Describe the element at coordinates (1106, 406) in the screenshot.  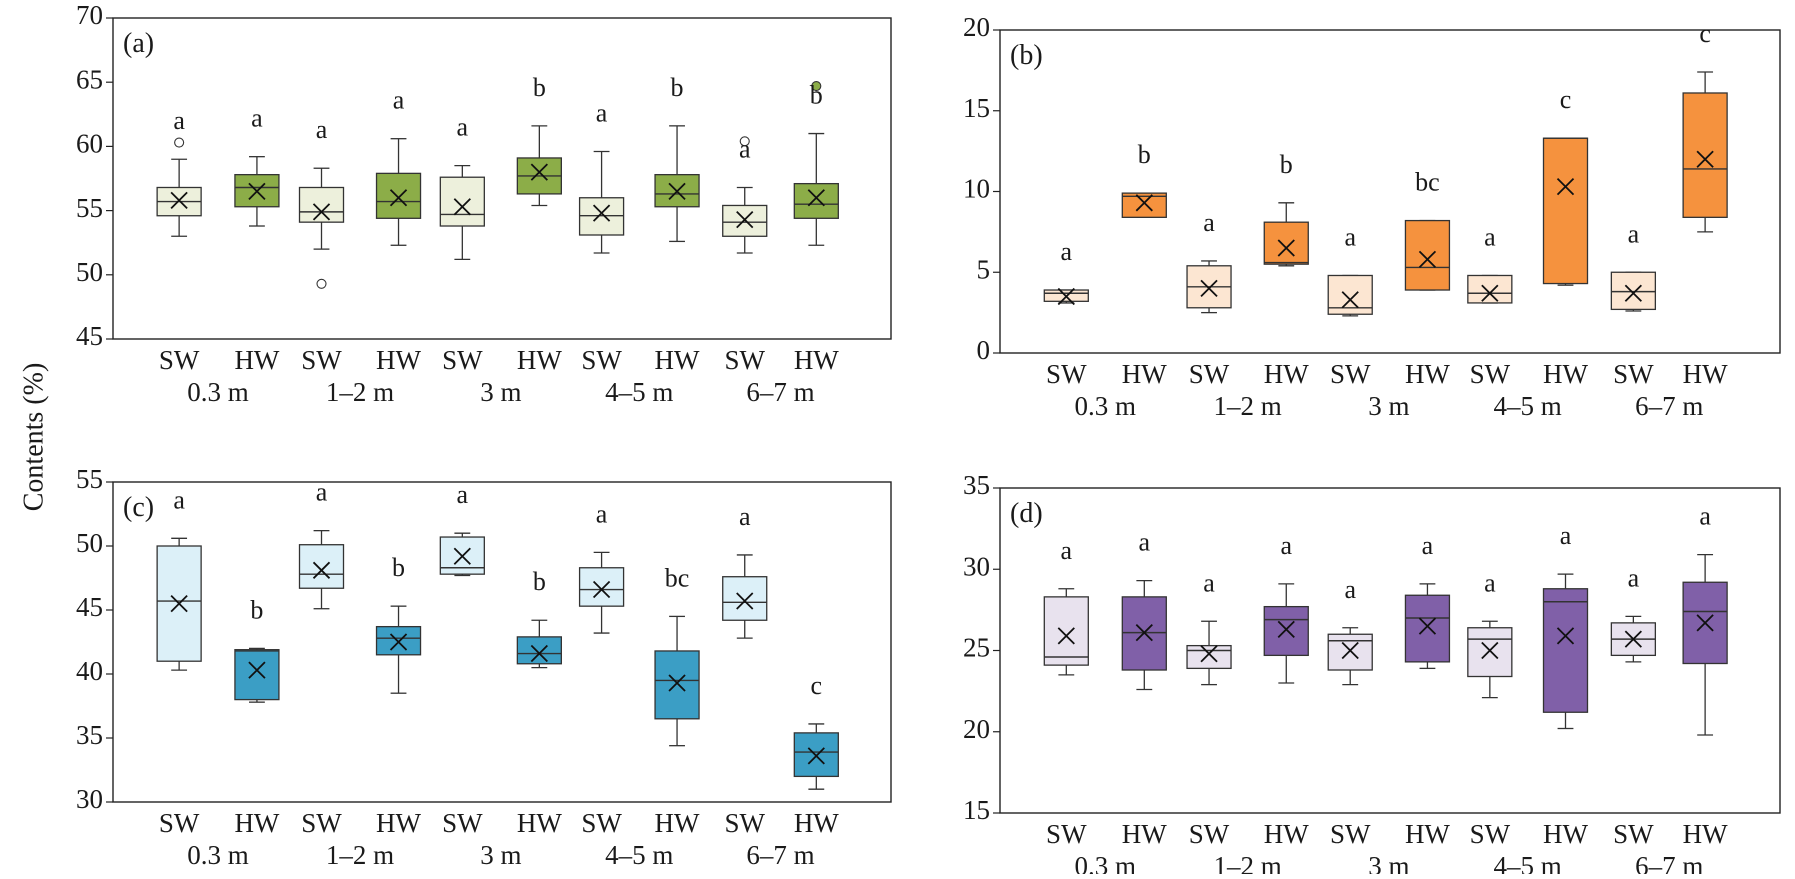
I see `x-depth-label: 0.3 m` at that location.